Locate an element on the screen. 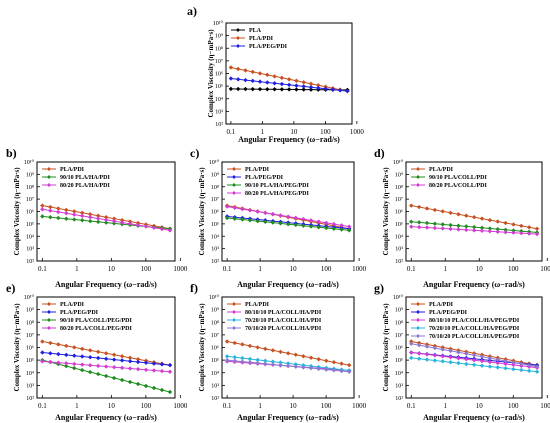 This screenshot has height=423, width=550. panel-label: b) is located at coordinates (11, 153).